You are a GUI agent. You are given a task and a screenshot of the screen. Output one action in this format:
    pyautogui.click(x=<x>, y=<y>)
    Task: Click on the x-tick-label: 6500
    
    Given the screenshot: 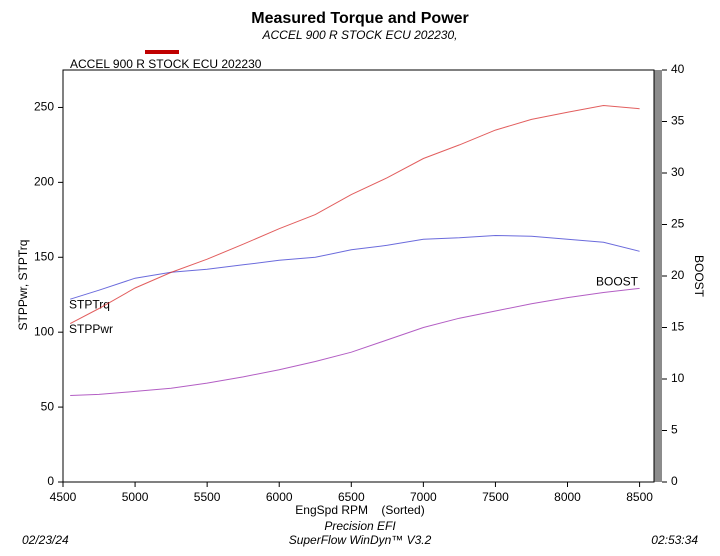 What is the action you would take?
    pyautogui.click(x=351, y=497)
    